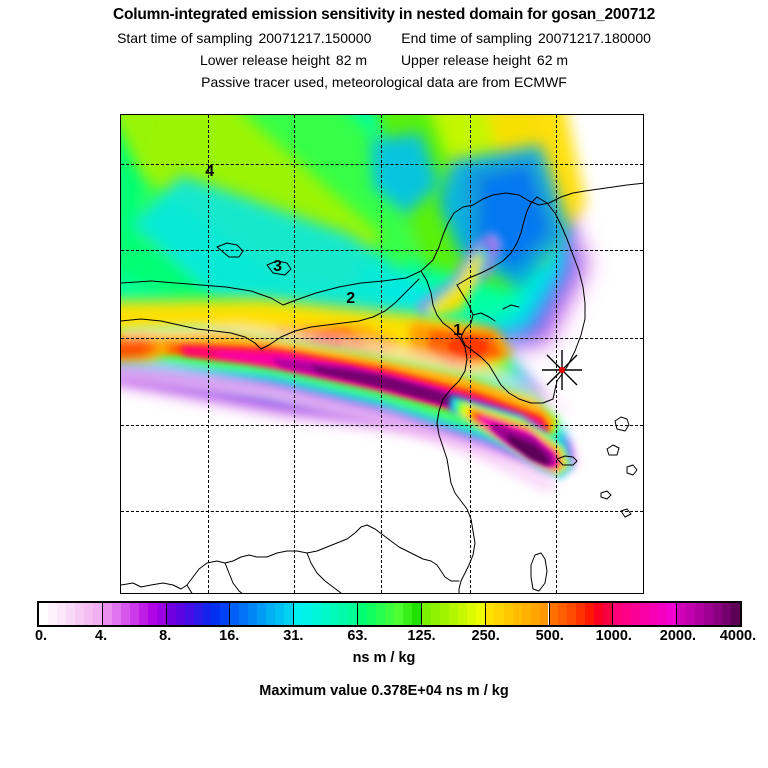 This screenshot has width=768, height=768. I want to click on upper-release-height-value: 62 m, so click(552, 60).